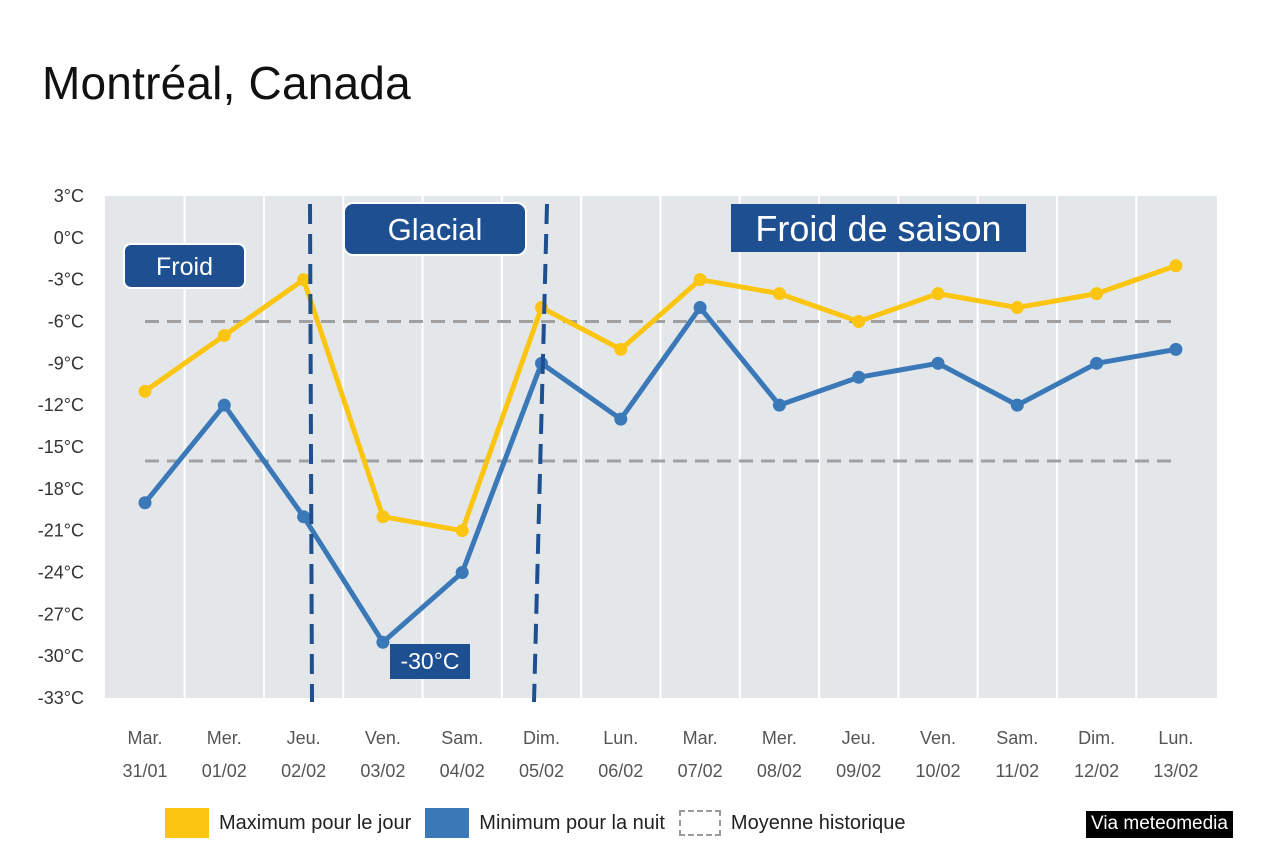 Image resolution: width=1264 pixels, height=852 pixels. Describe the element at coordinates (541, 771) in the screenshot. I see `x-tick-date: 05/02` at that location.